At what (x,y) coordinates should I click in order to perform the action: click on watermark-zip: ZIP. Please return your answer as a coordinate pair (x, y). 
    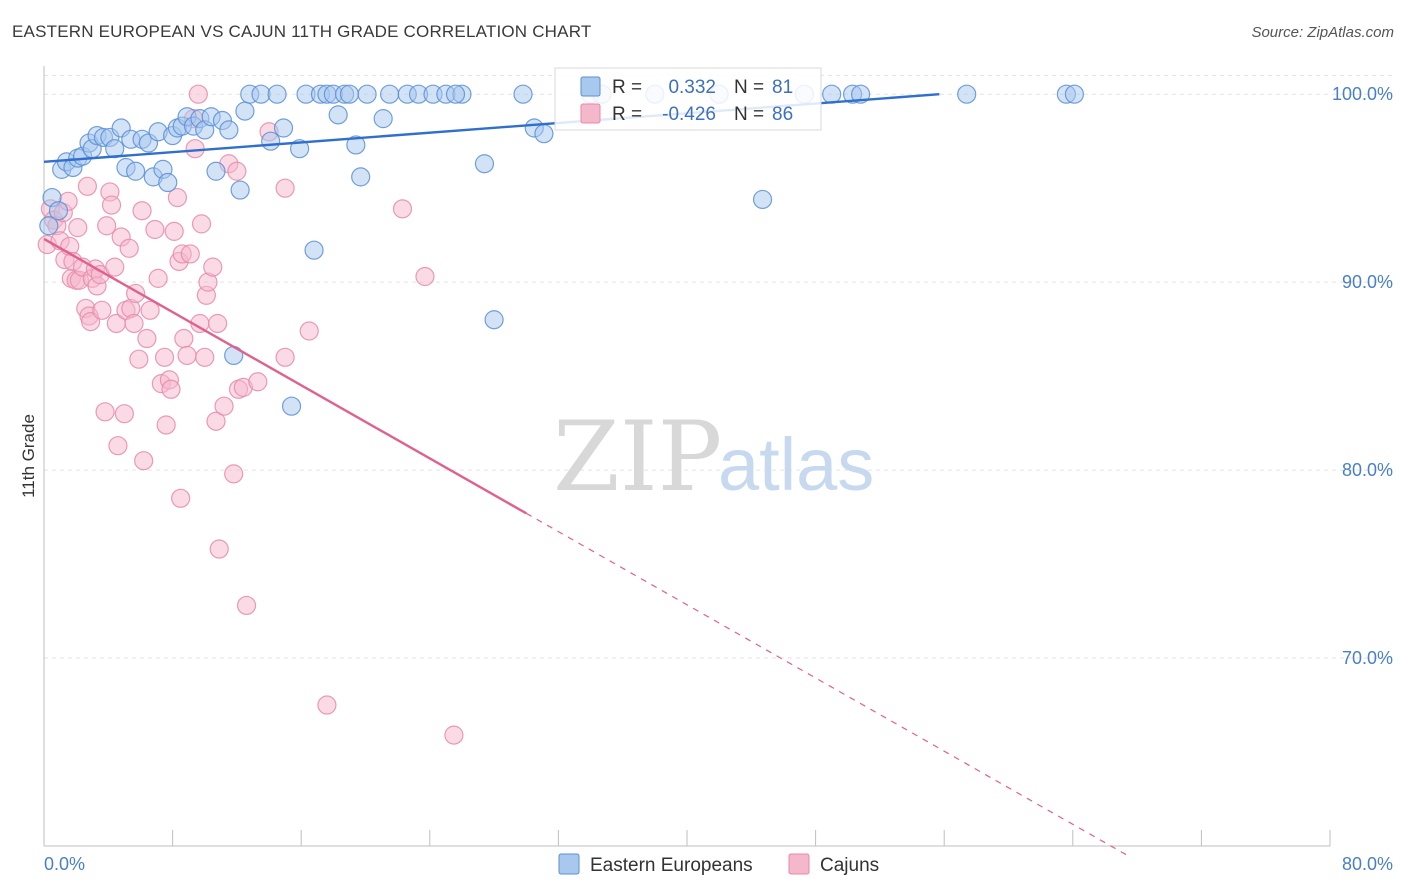
    Looking at the image, I should click on (637, 457).